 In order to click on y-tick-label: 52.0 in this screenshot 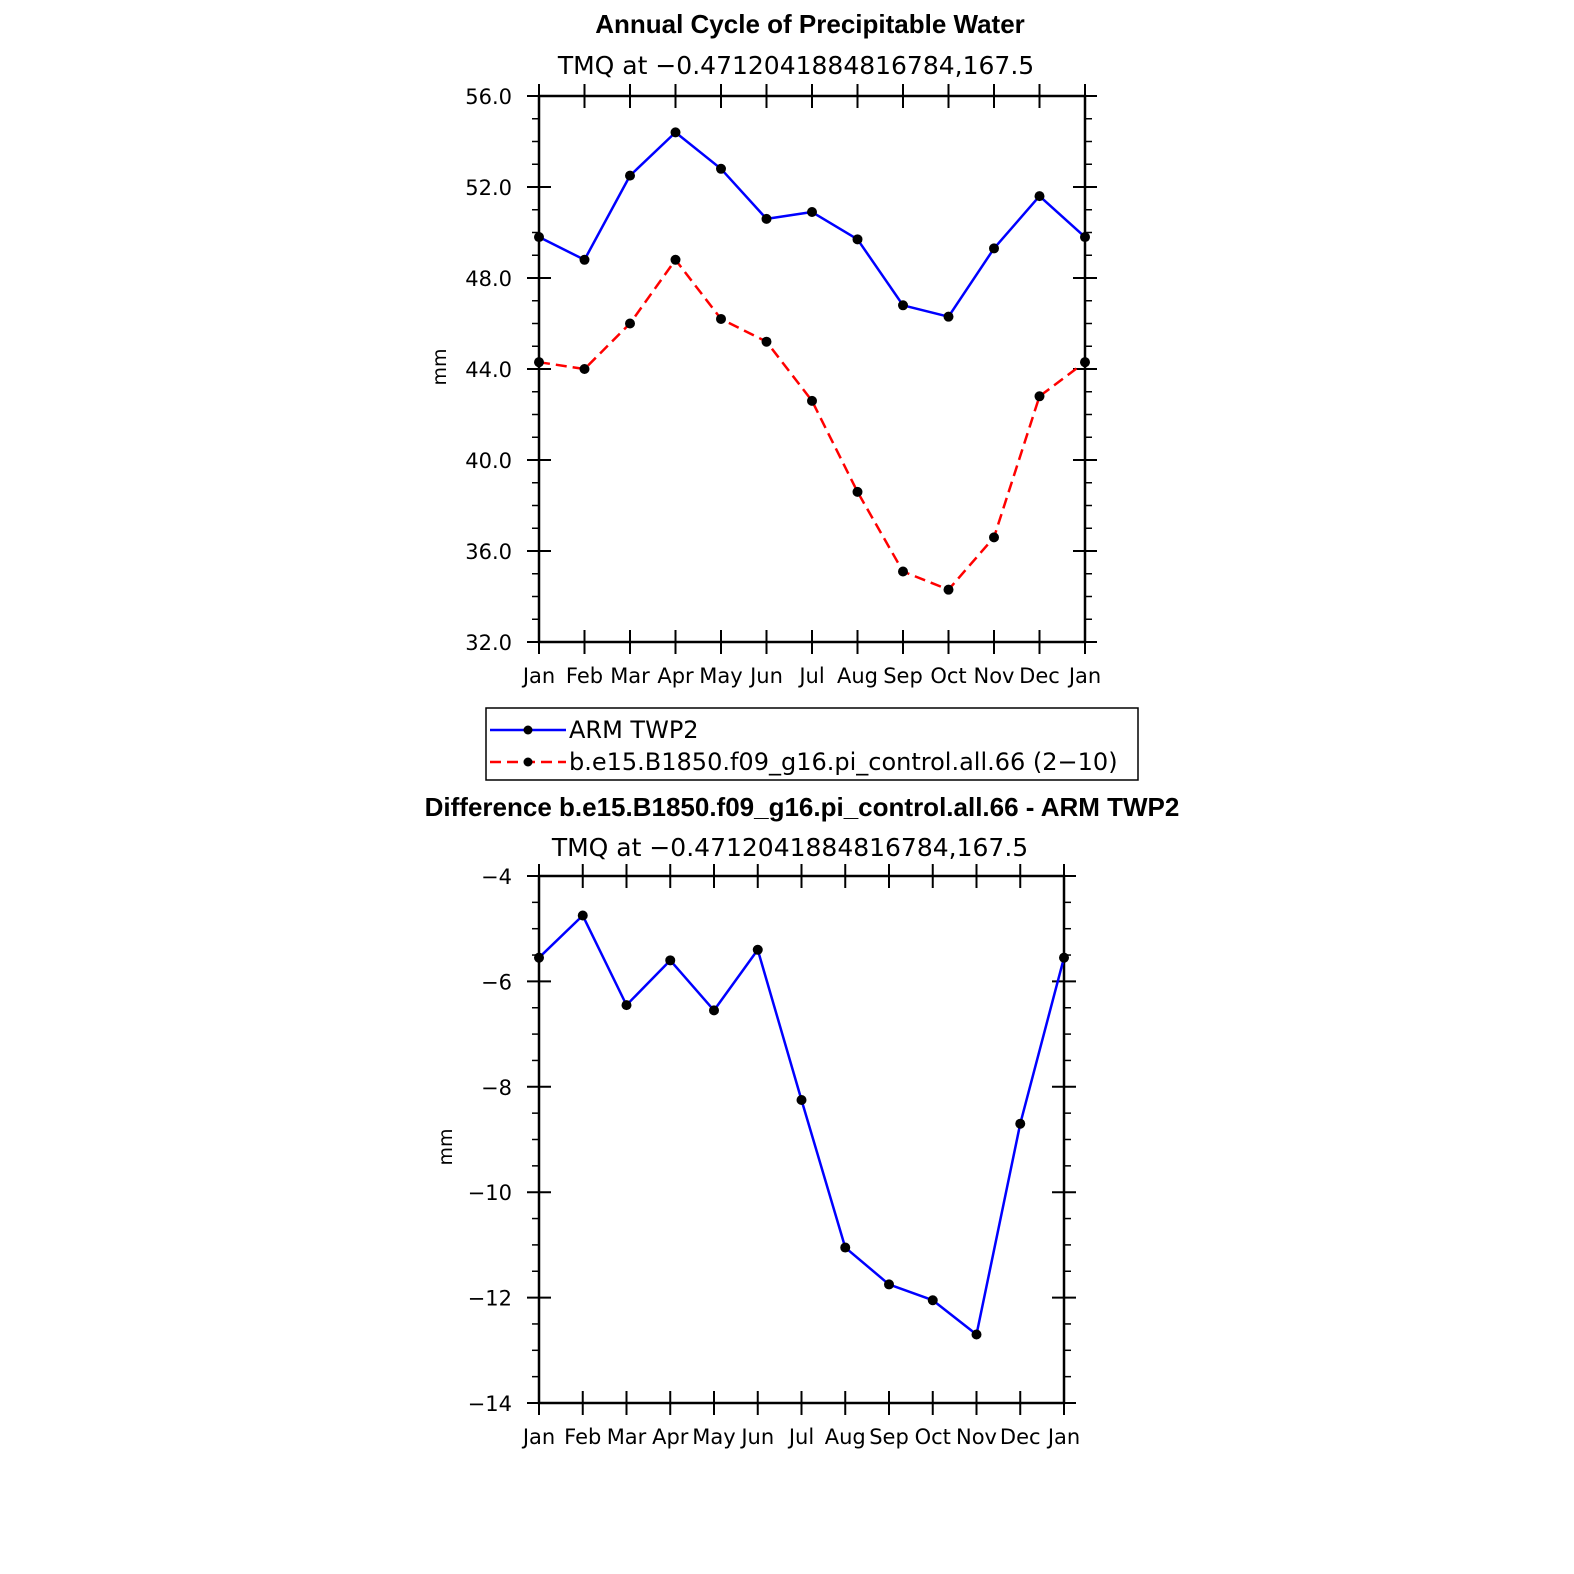, I will do `click(488, 188)`.